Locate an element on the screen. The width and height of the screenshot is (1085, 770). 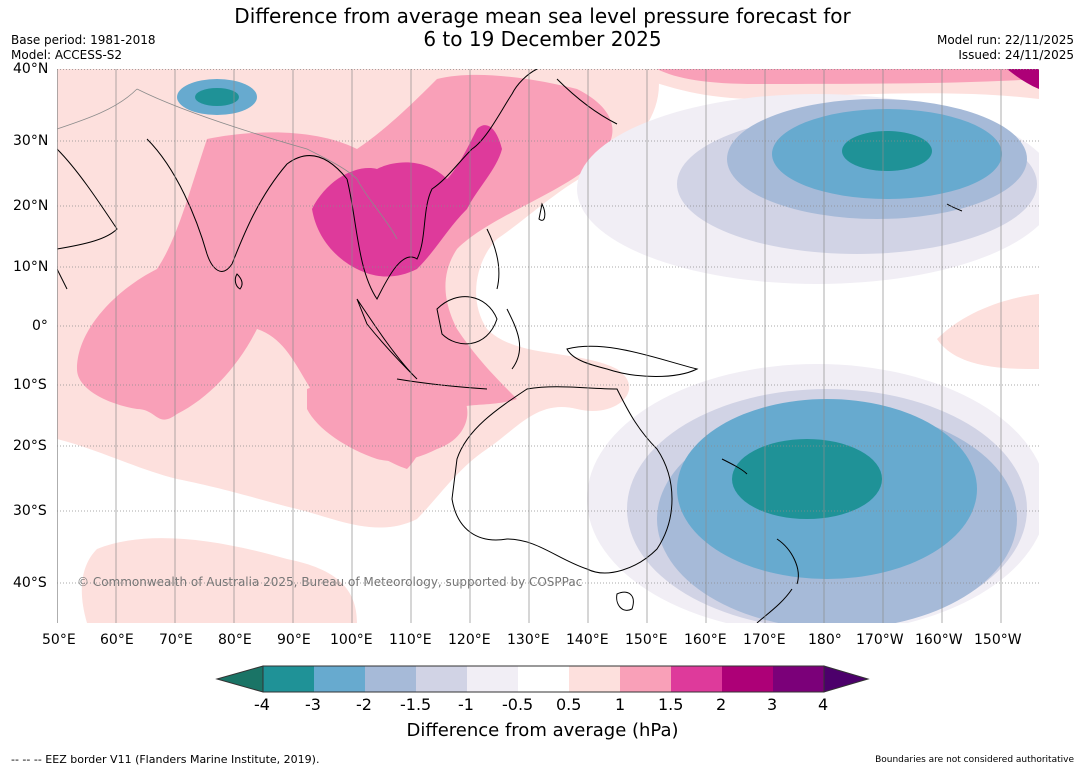
coast-new-zealand-south is located at coordinates (774, 605).